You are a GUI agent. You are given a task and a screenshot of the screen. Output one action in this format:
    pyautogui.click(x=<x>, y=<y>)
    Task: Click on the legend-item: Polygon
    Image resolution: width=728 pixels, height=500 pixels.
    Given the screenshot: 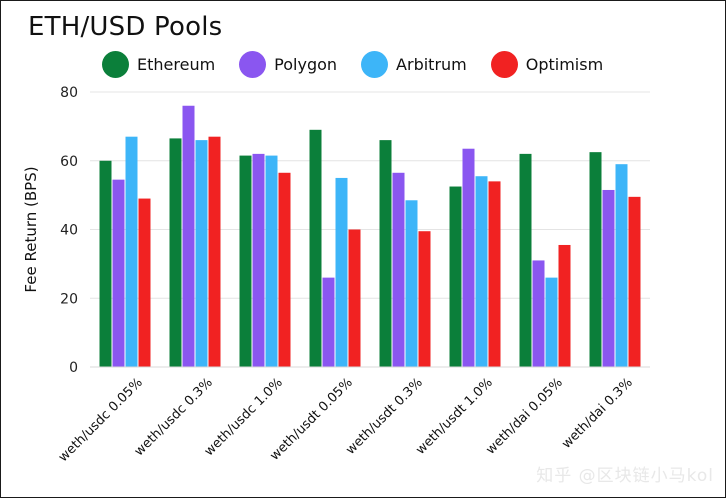 What is the action you would take?
    pyautogui.click(x=288, y=64)
    